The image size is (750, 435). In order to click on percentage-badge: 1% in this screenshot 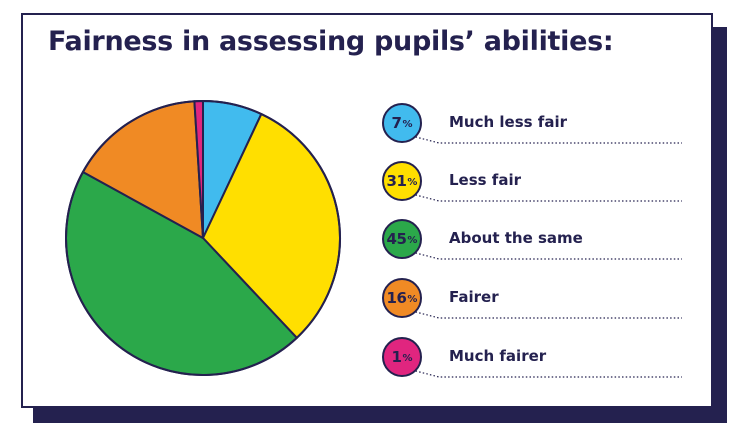, I will do `click(402, 357)`.